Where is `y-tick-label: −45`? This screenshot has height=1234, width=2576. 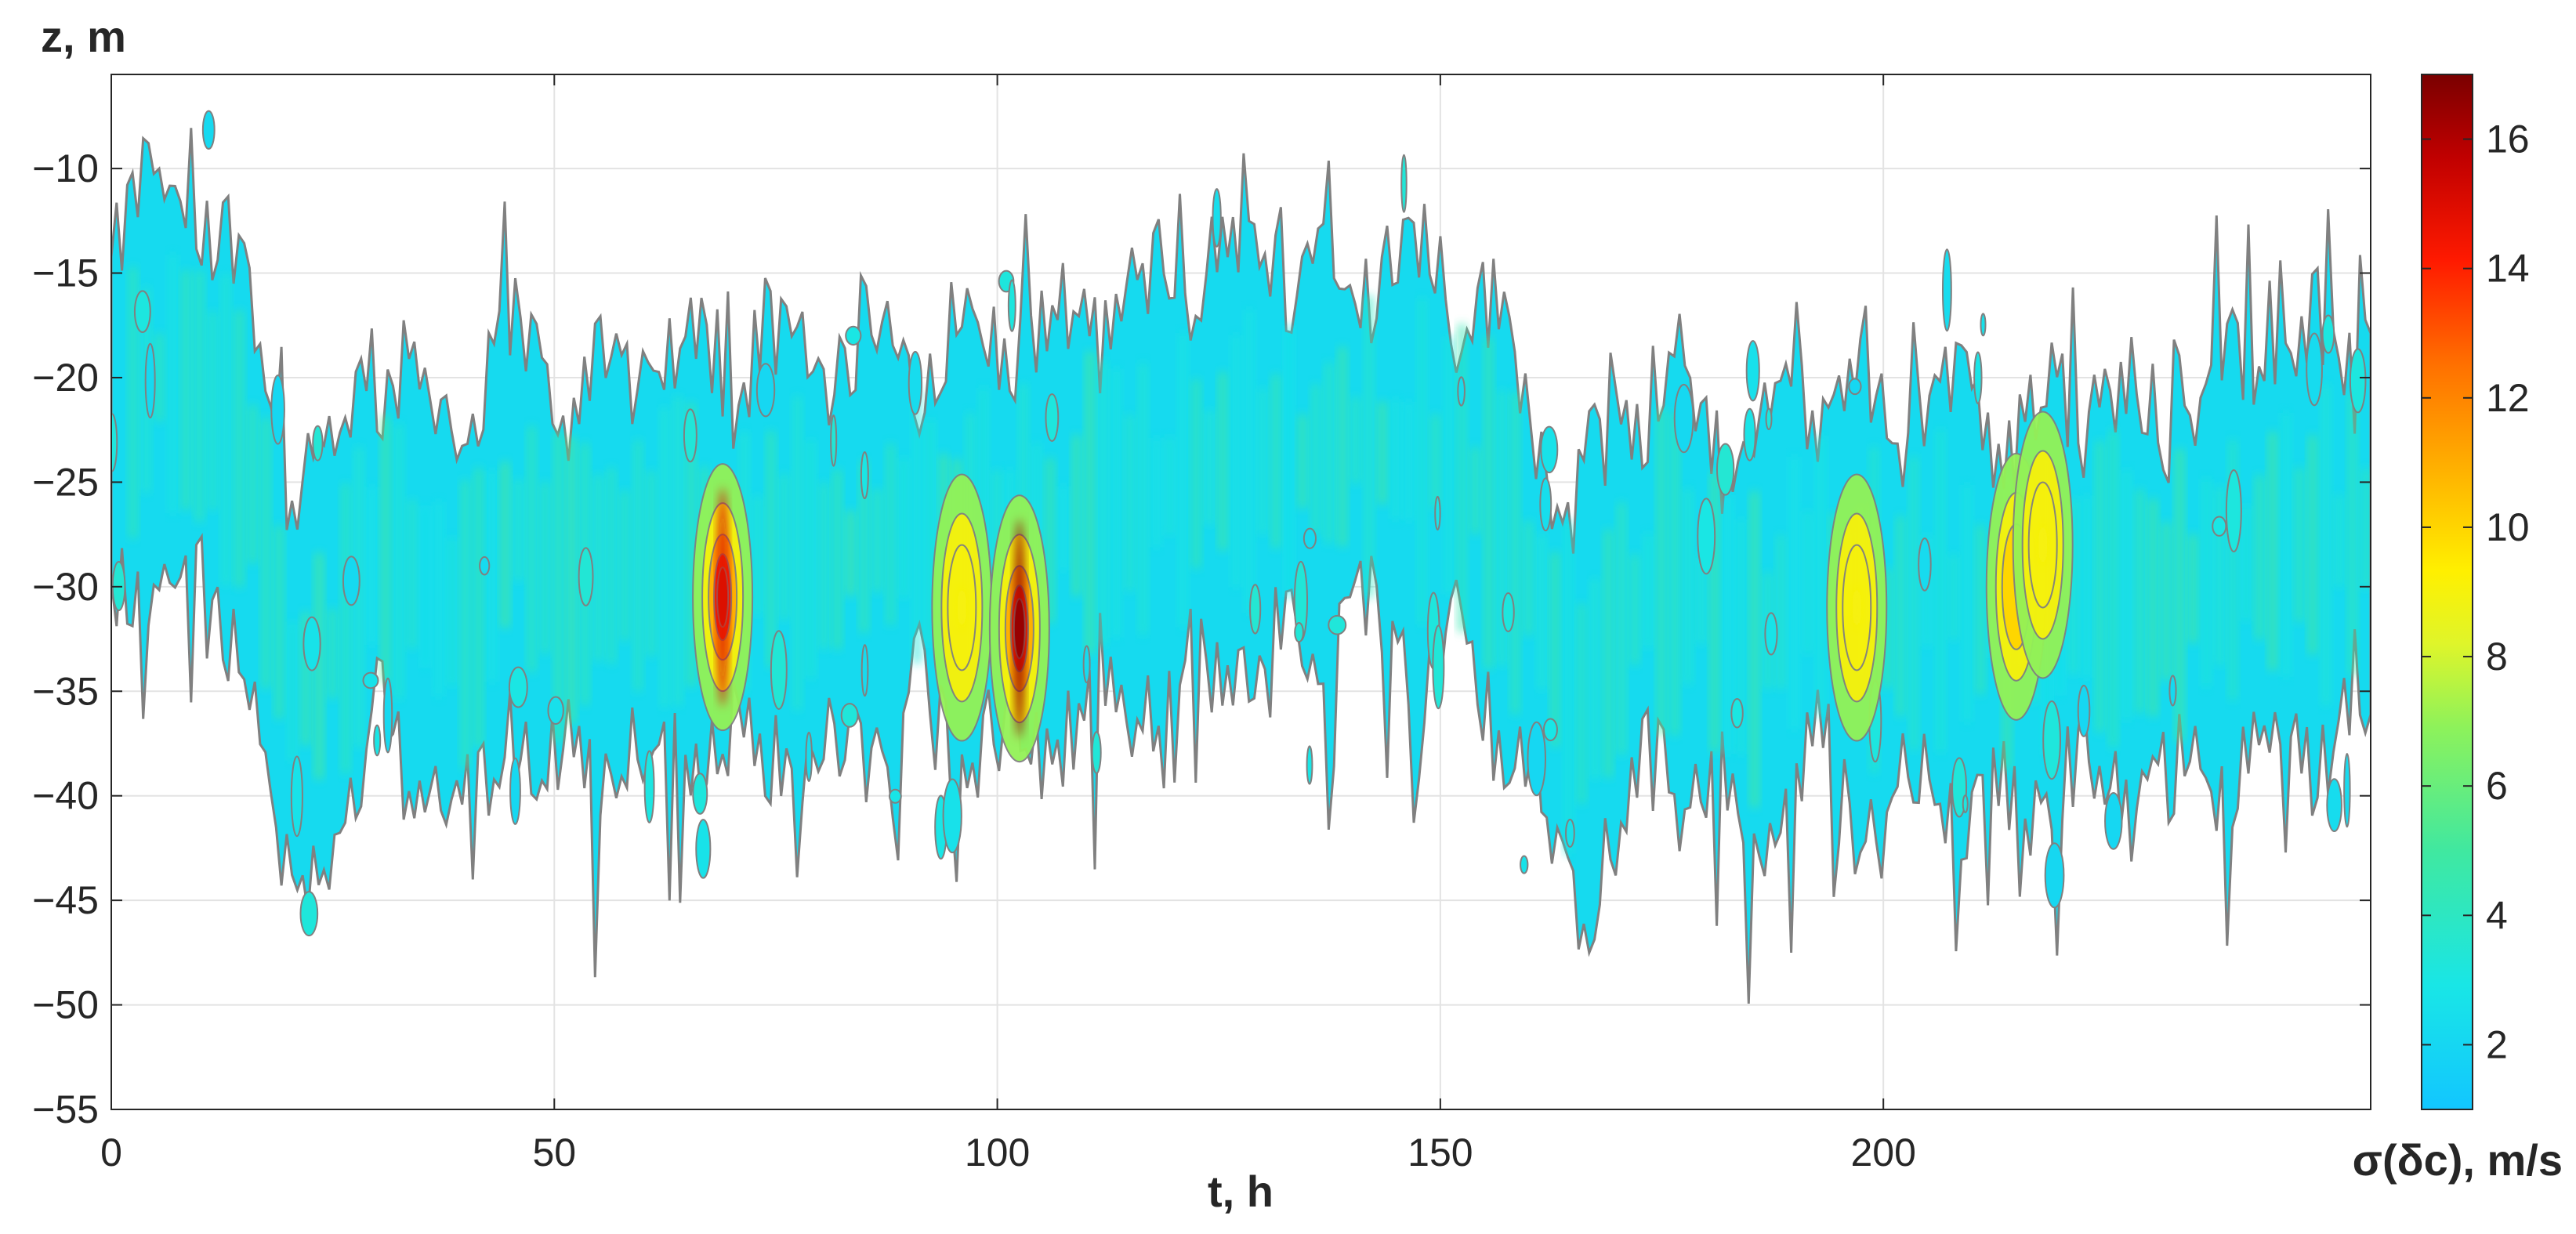
y-tick-label: −45 is located at coordinates (65, 900).